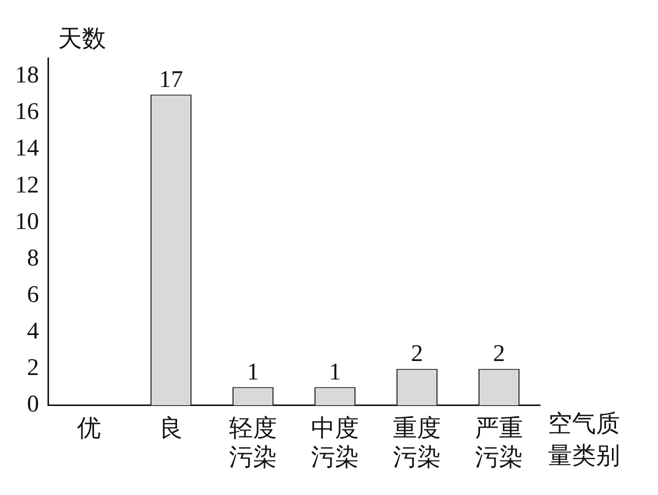 This screenshot has height=495, width=658. What do you see at coordinates (417, 443) in the screenshot?
I see `x-tick-label: 重度污染` at bounding box center [417, 443].